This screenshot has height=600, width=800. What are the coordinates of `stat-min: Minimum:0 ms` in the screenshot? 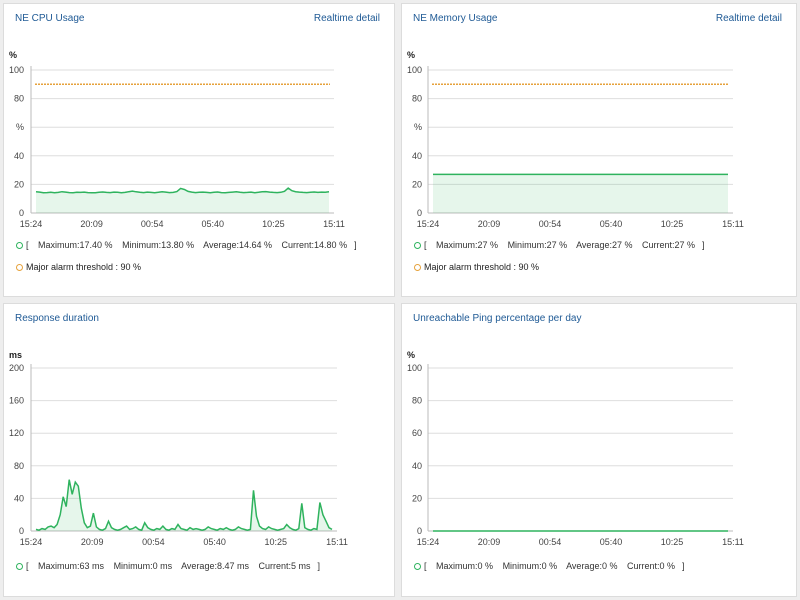 It's located at (143, 566).